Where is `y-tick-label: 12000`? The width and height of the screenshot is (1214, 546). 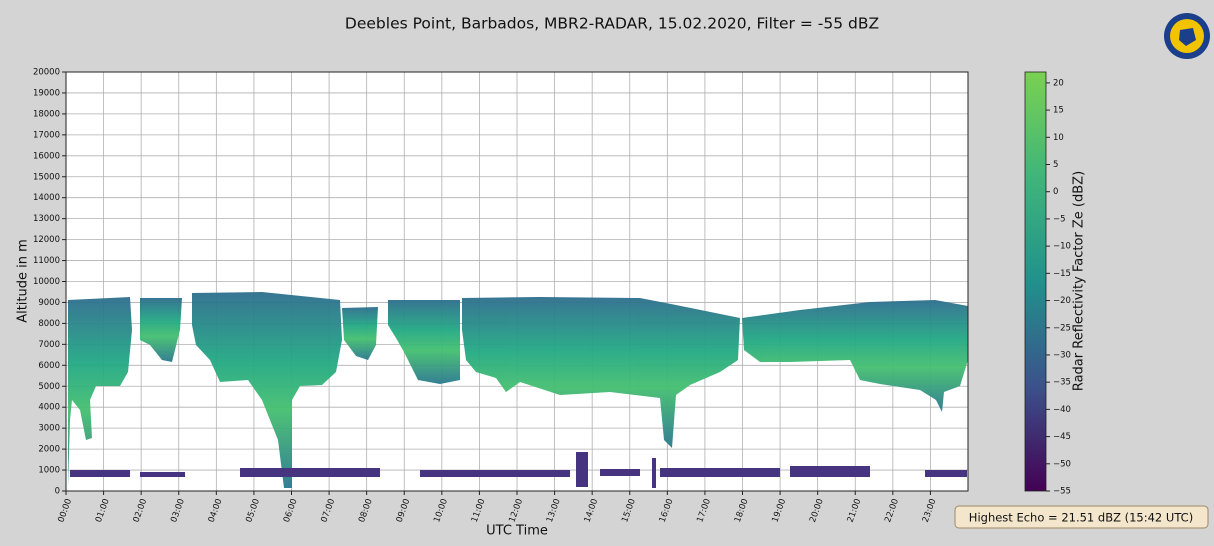 y-tick-label: 12000 is located at coordinates (46, 240).